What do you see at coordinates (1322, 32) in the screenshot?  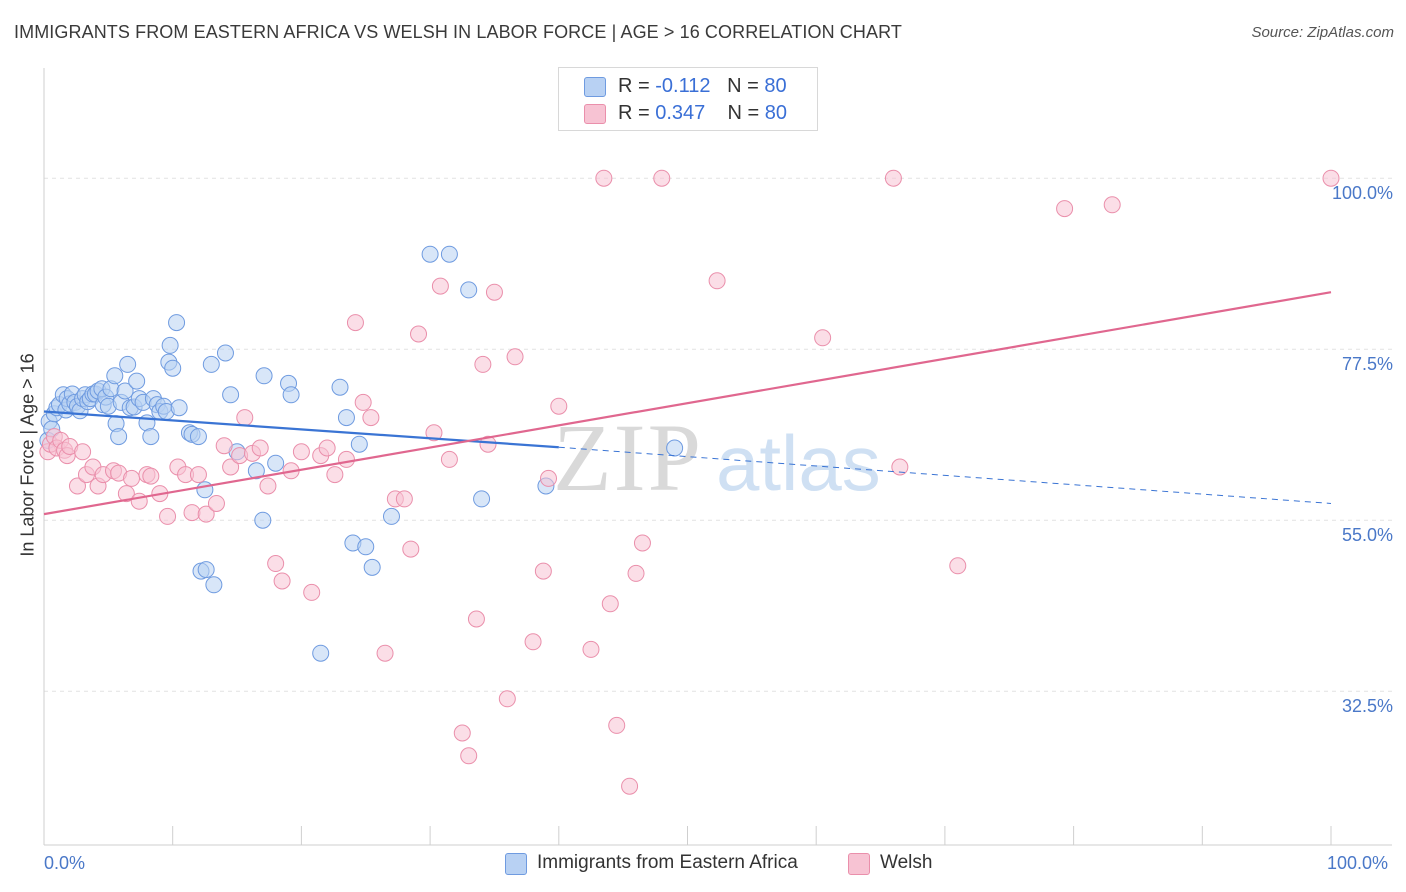 I see `chart-source: Source: ZipAtlas.com` at bounding box center [1322, 32].